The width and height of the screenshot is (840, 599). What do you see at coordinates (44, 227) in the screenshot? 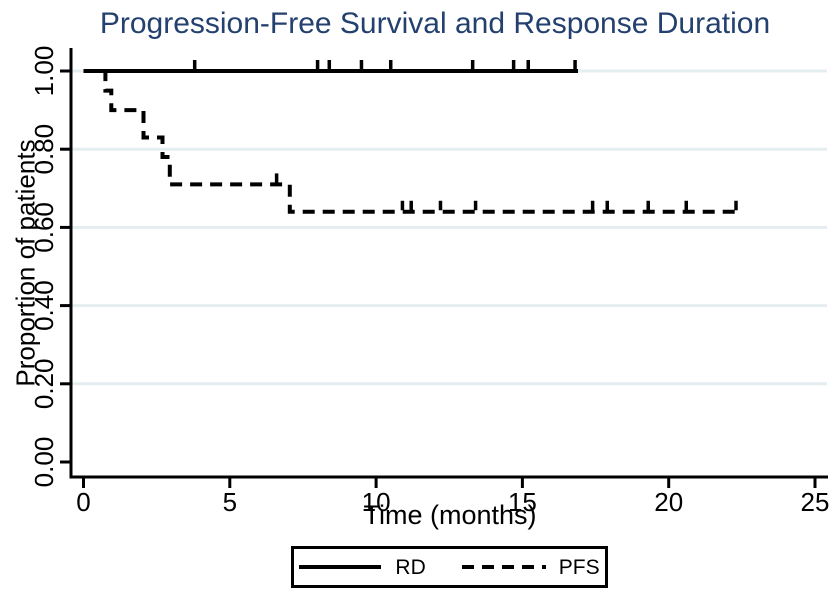
I see `svg-text: 0.60` at bounding box center [44, 227].